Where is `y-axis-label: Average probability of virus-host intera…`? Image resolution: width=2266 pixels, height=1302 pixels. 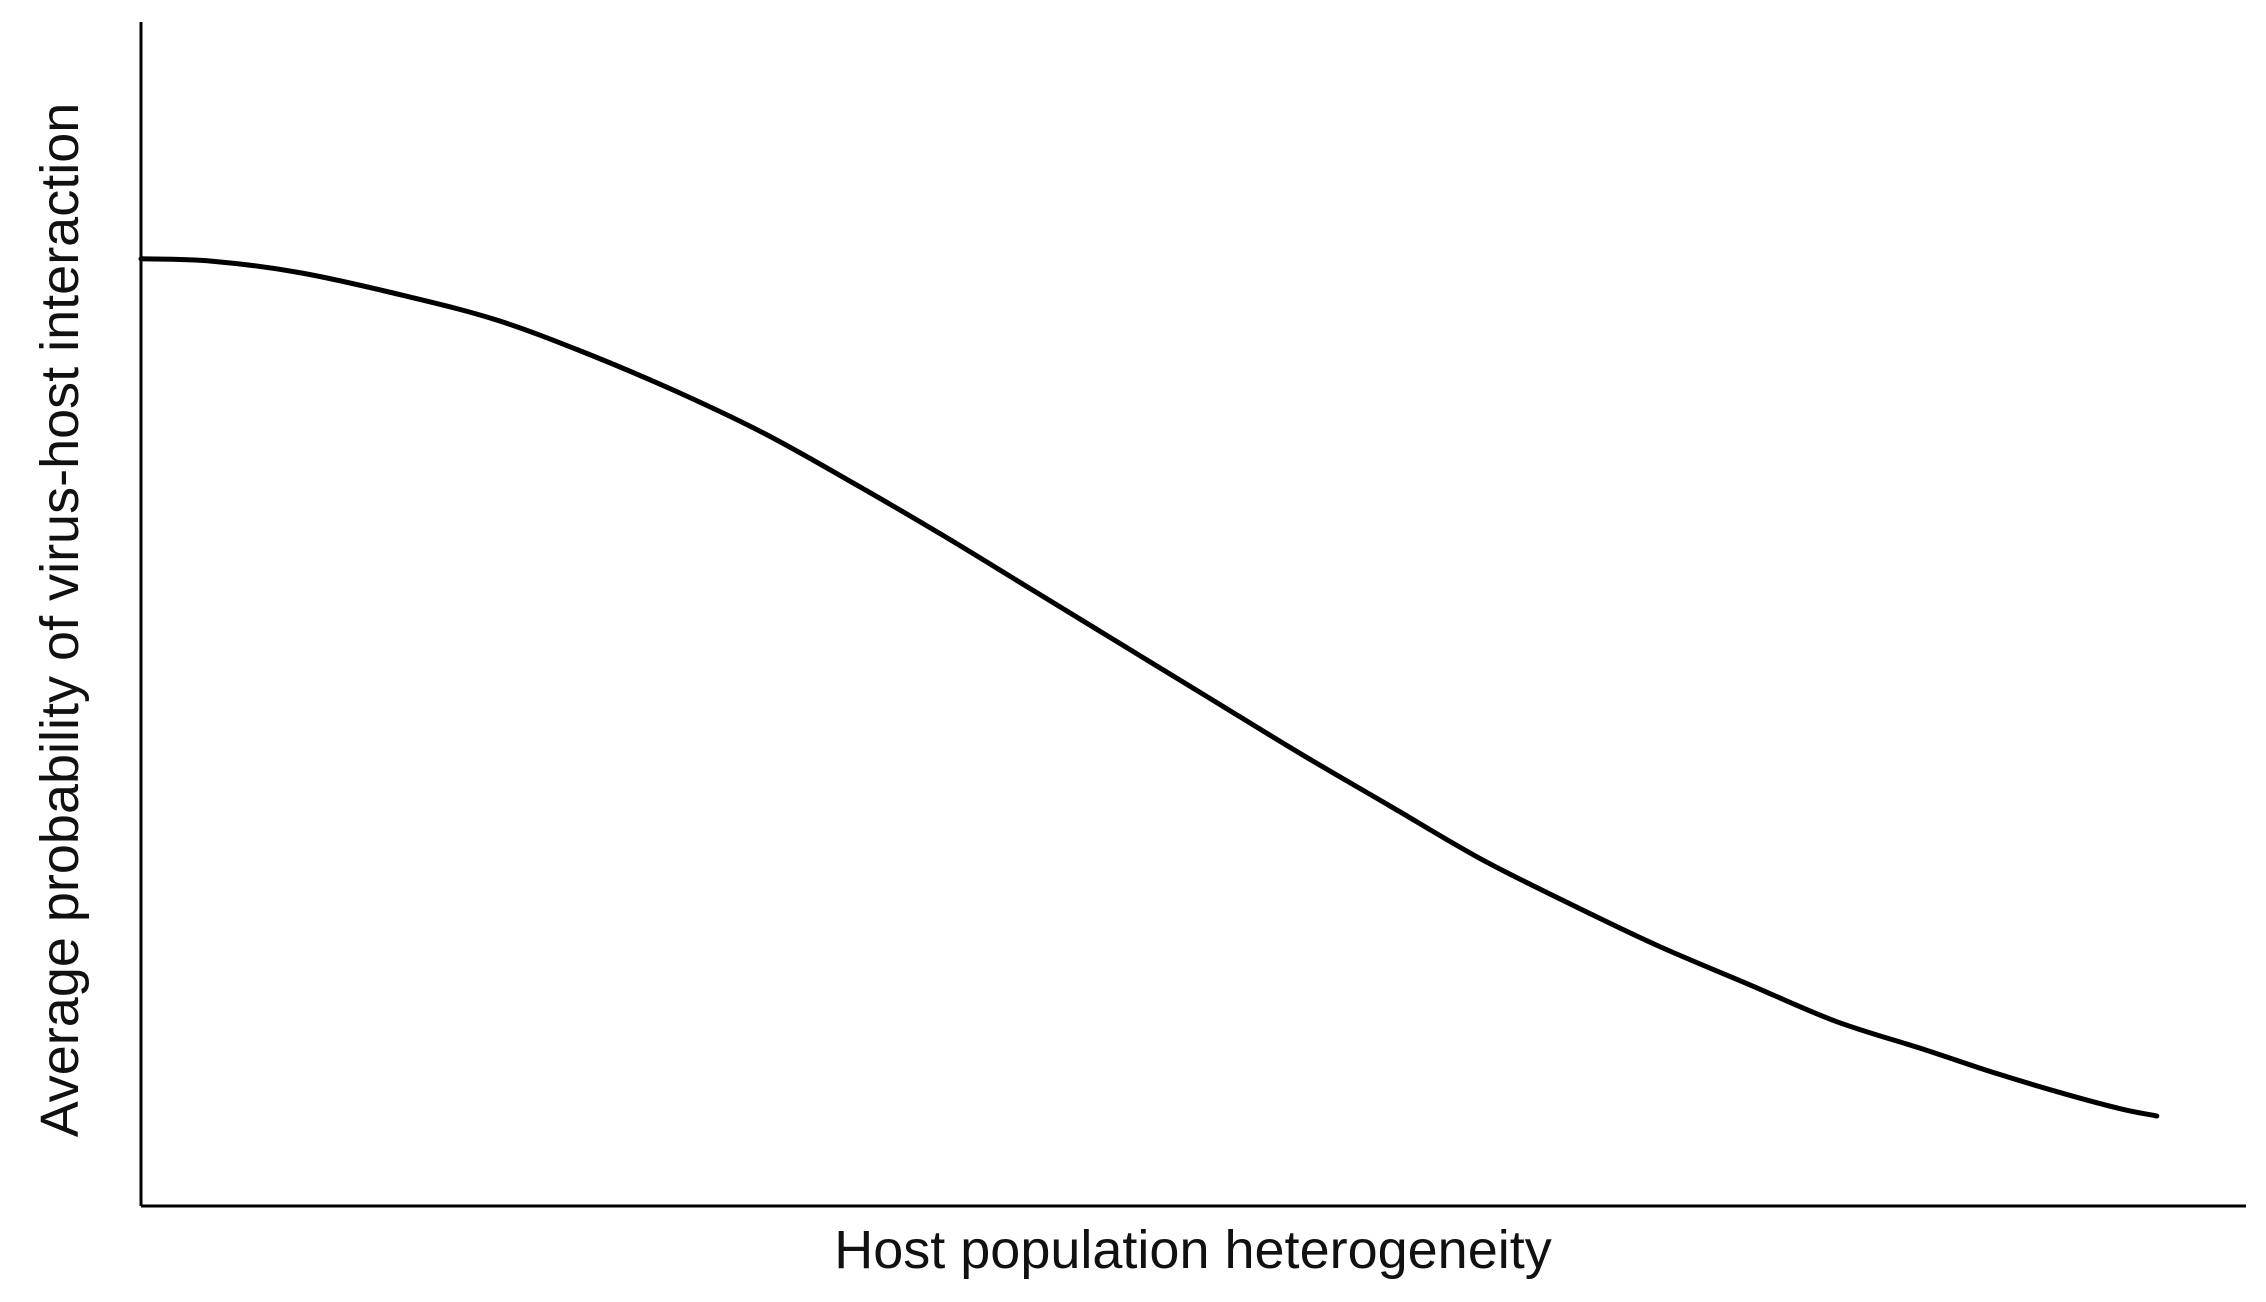 y-axis-label: Average probability of virus-host intera… is located at coordinates (60, 620).